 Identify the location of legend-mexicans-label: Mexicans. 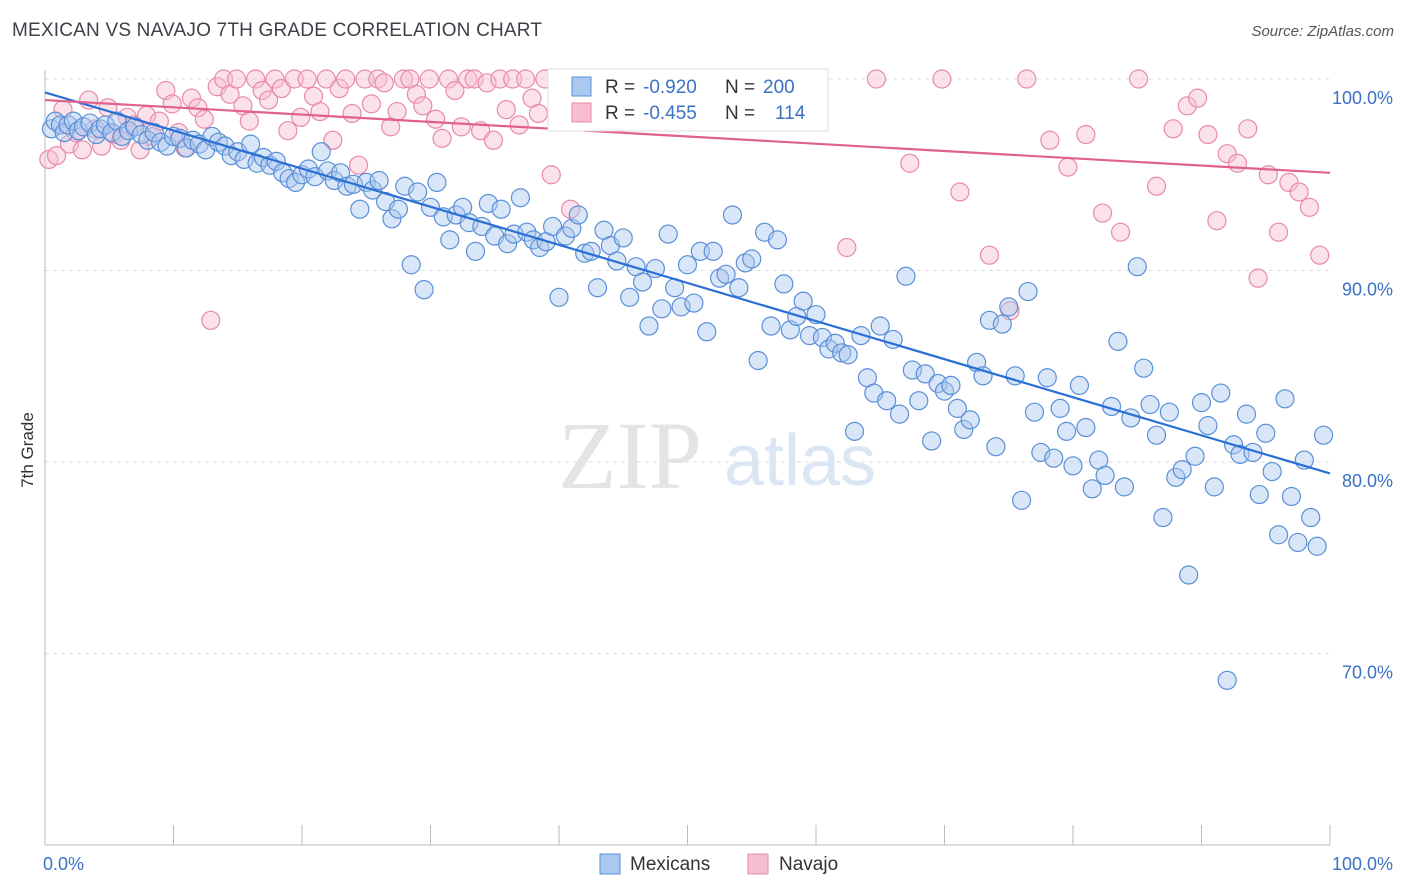
(670, 864).